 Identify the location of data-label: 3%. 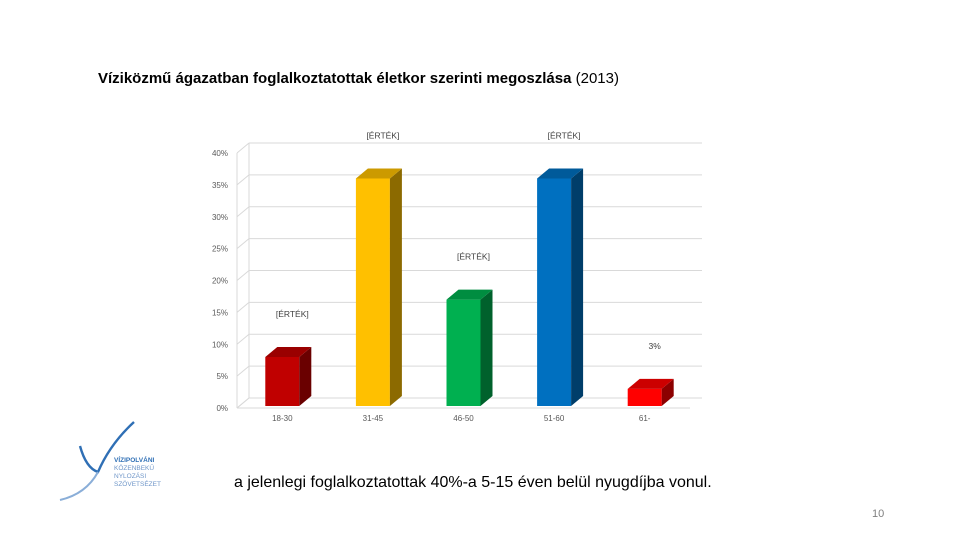
(655, 346).